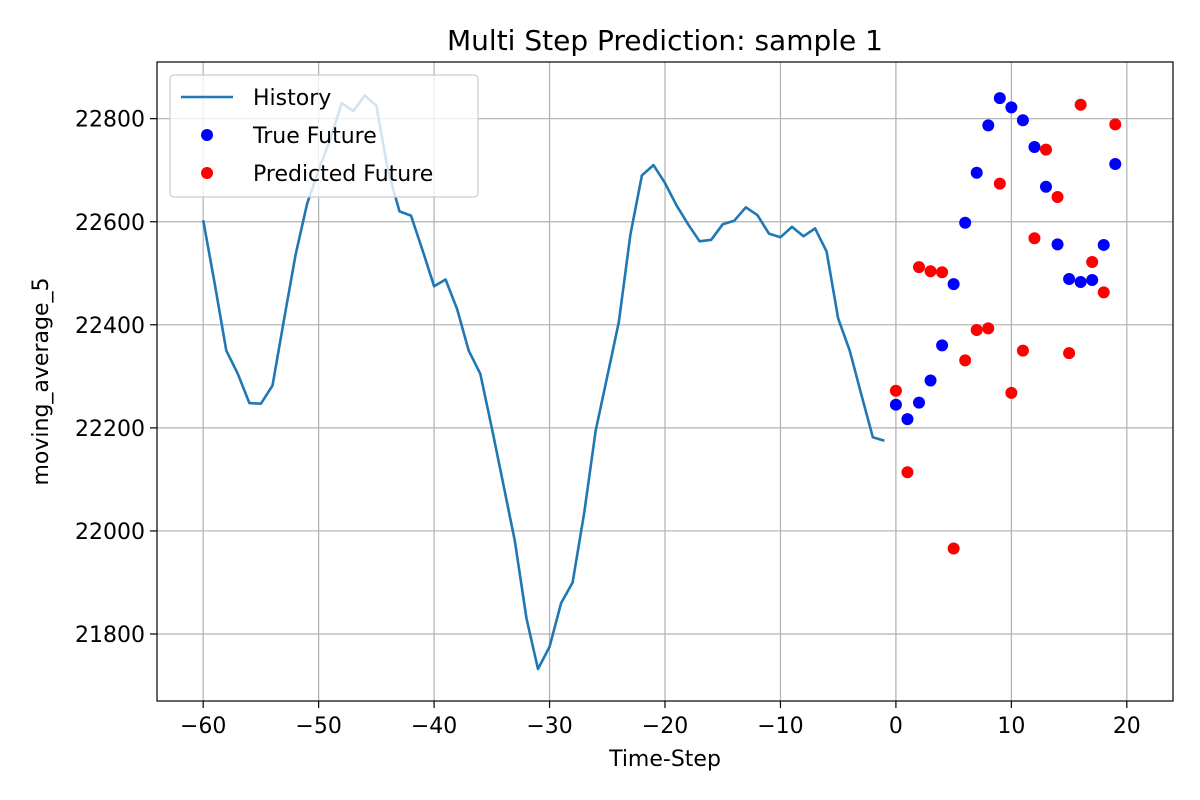  What do you see at coordinates (1127, 726) in the screenshot?
I see `x-tick-label: 20` at bounding box center [1127, 726].